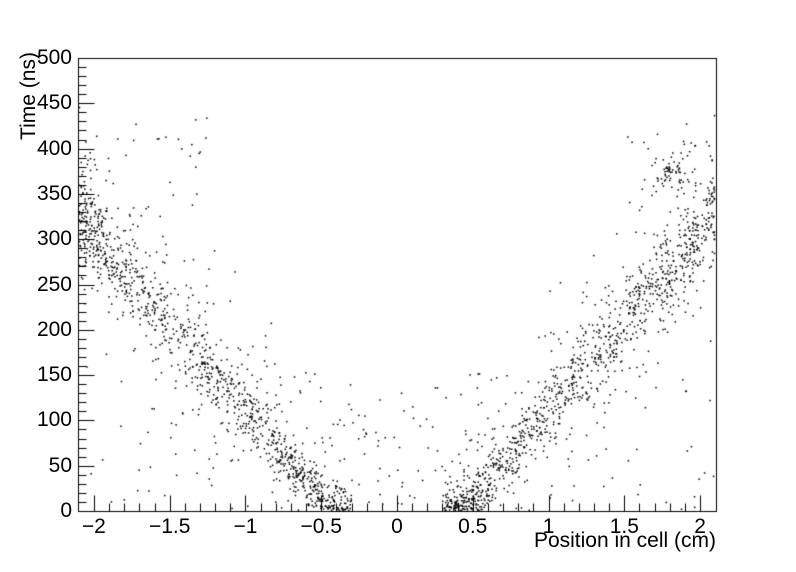  I want to click on y-tick-label: 450, so click(54, 103).